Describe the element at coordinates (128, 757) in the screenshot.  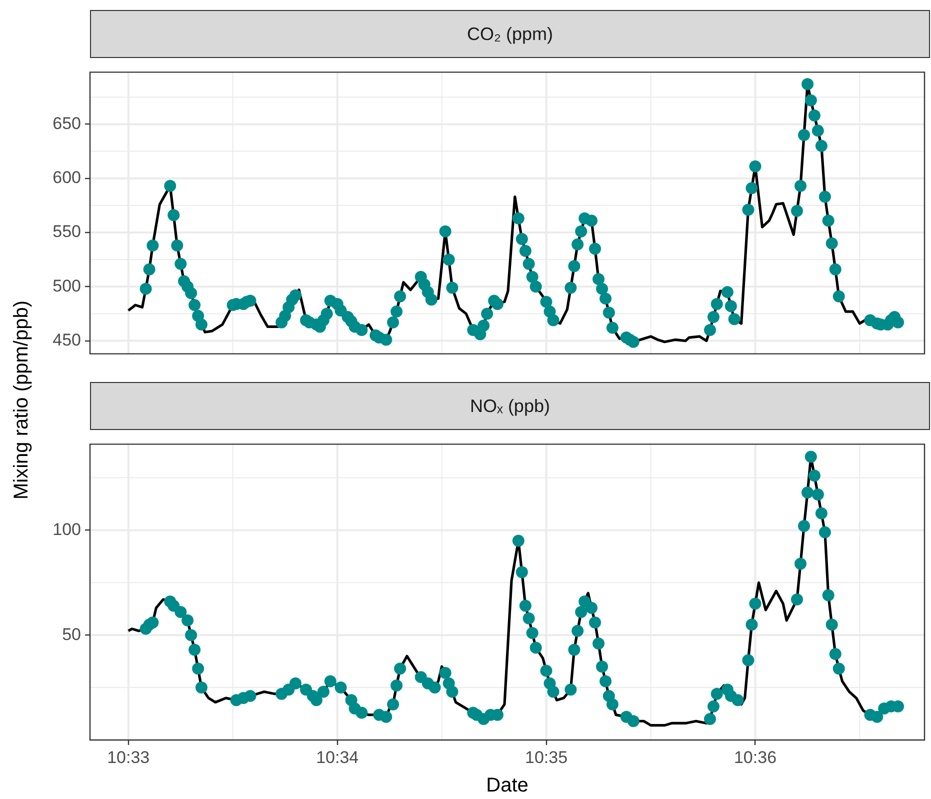
I see `x-tick-label: 10:33` at that location.